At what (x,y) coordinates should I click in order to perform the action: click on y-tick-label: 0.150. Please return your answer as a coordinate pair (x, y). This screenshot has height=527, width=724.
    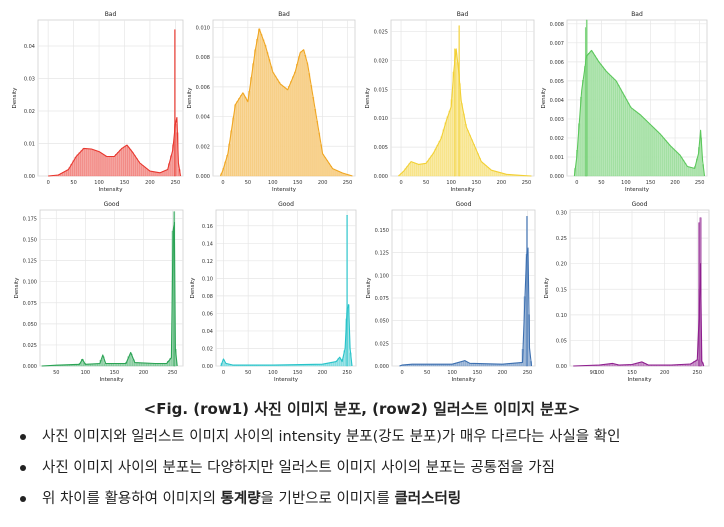
    Looking at the image, I should click on (382, 231).